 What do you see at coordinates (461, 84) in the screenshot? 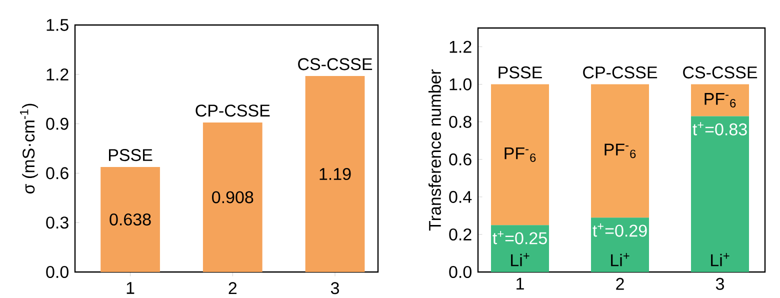
I see `y-tick-label: 1.0` at bounding box center [461, 84].